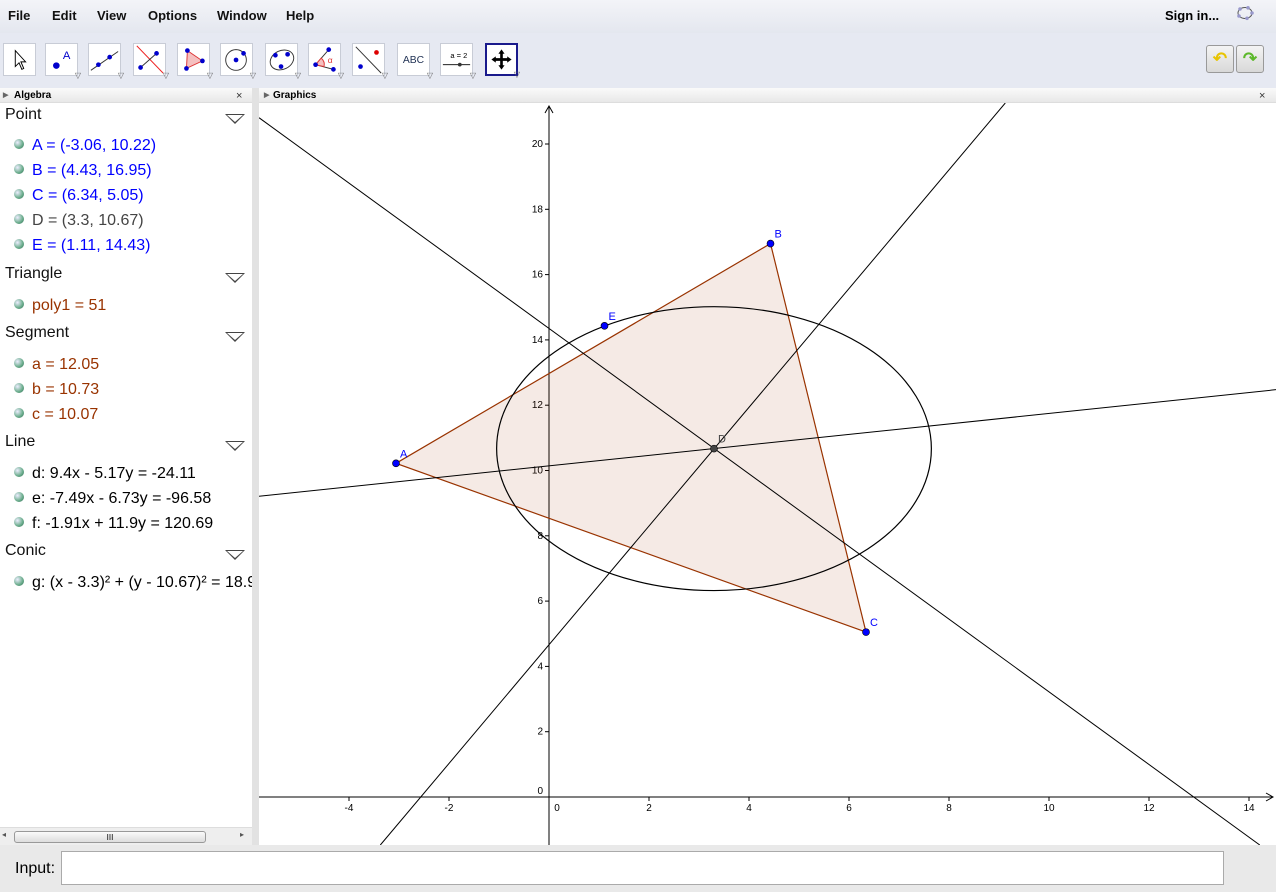 The width and height of the screenshot is (1276, 892). Describe the element at coordinates (19, 59) in the screenshot. I see `tool-move` at that location.